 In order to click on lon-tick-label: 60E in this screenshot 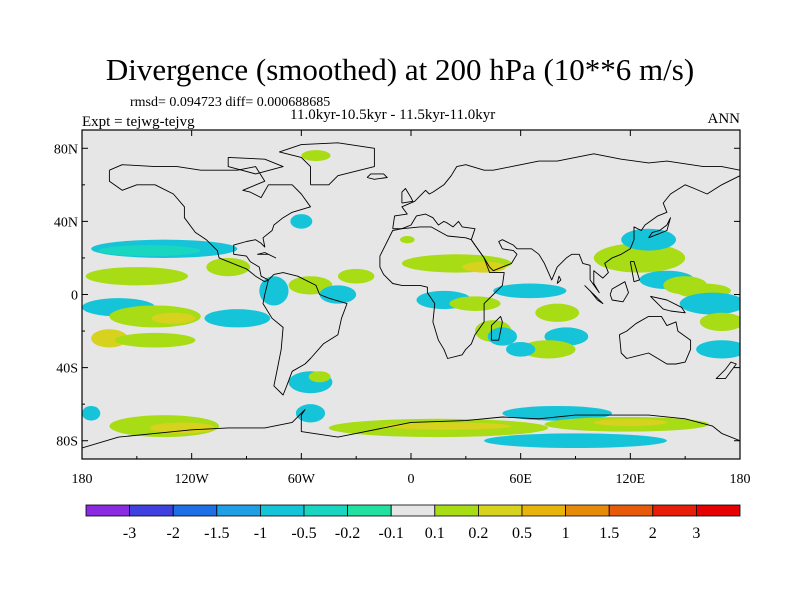, I will do `click(520, 479)`.